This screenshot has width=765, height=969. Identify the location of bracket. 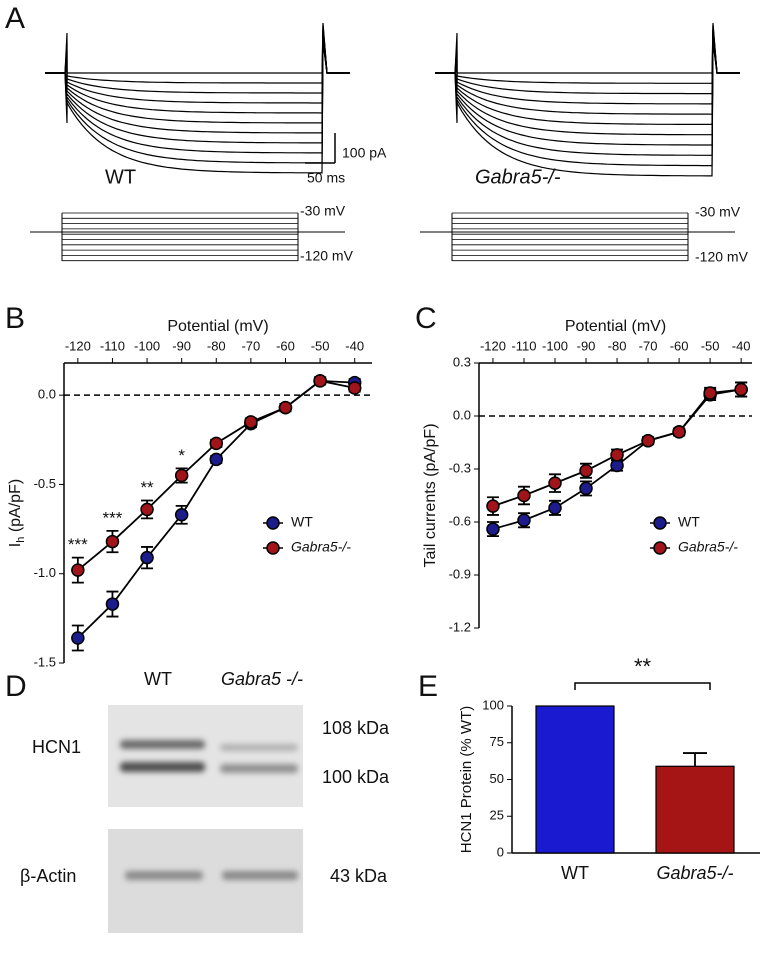
(642, 686).